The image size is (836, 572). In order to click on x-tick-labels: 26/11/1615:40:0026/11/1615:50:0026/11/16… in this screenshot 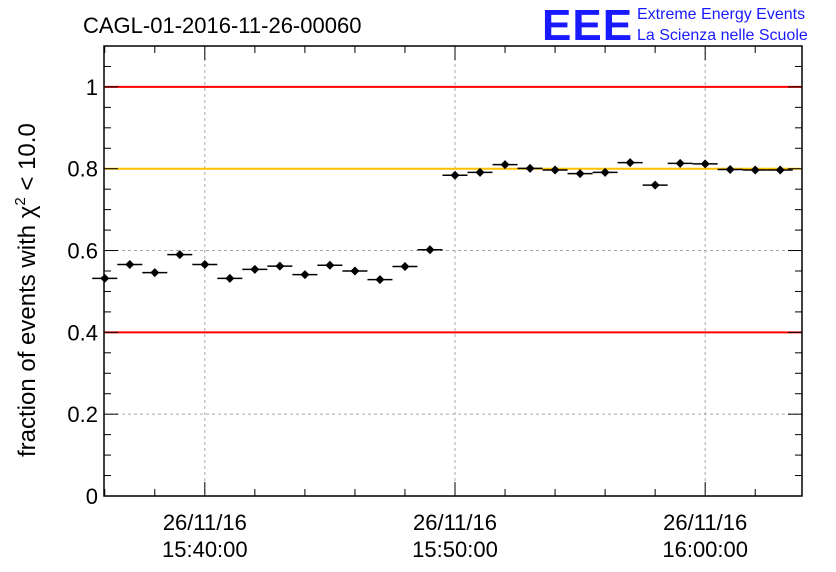, I will do `click(455, 536)`.